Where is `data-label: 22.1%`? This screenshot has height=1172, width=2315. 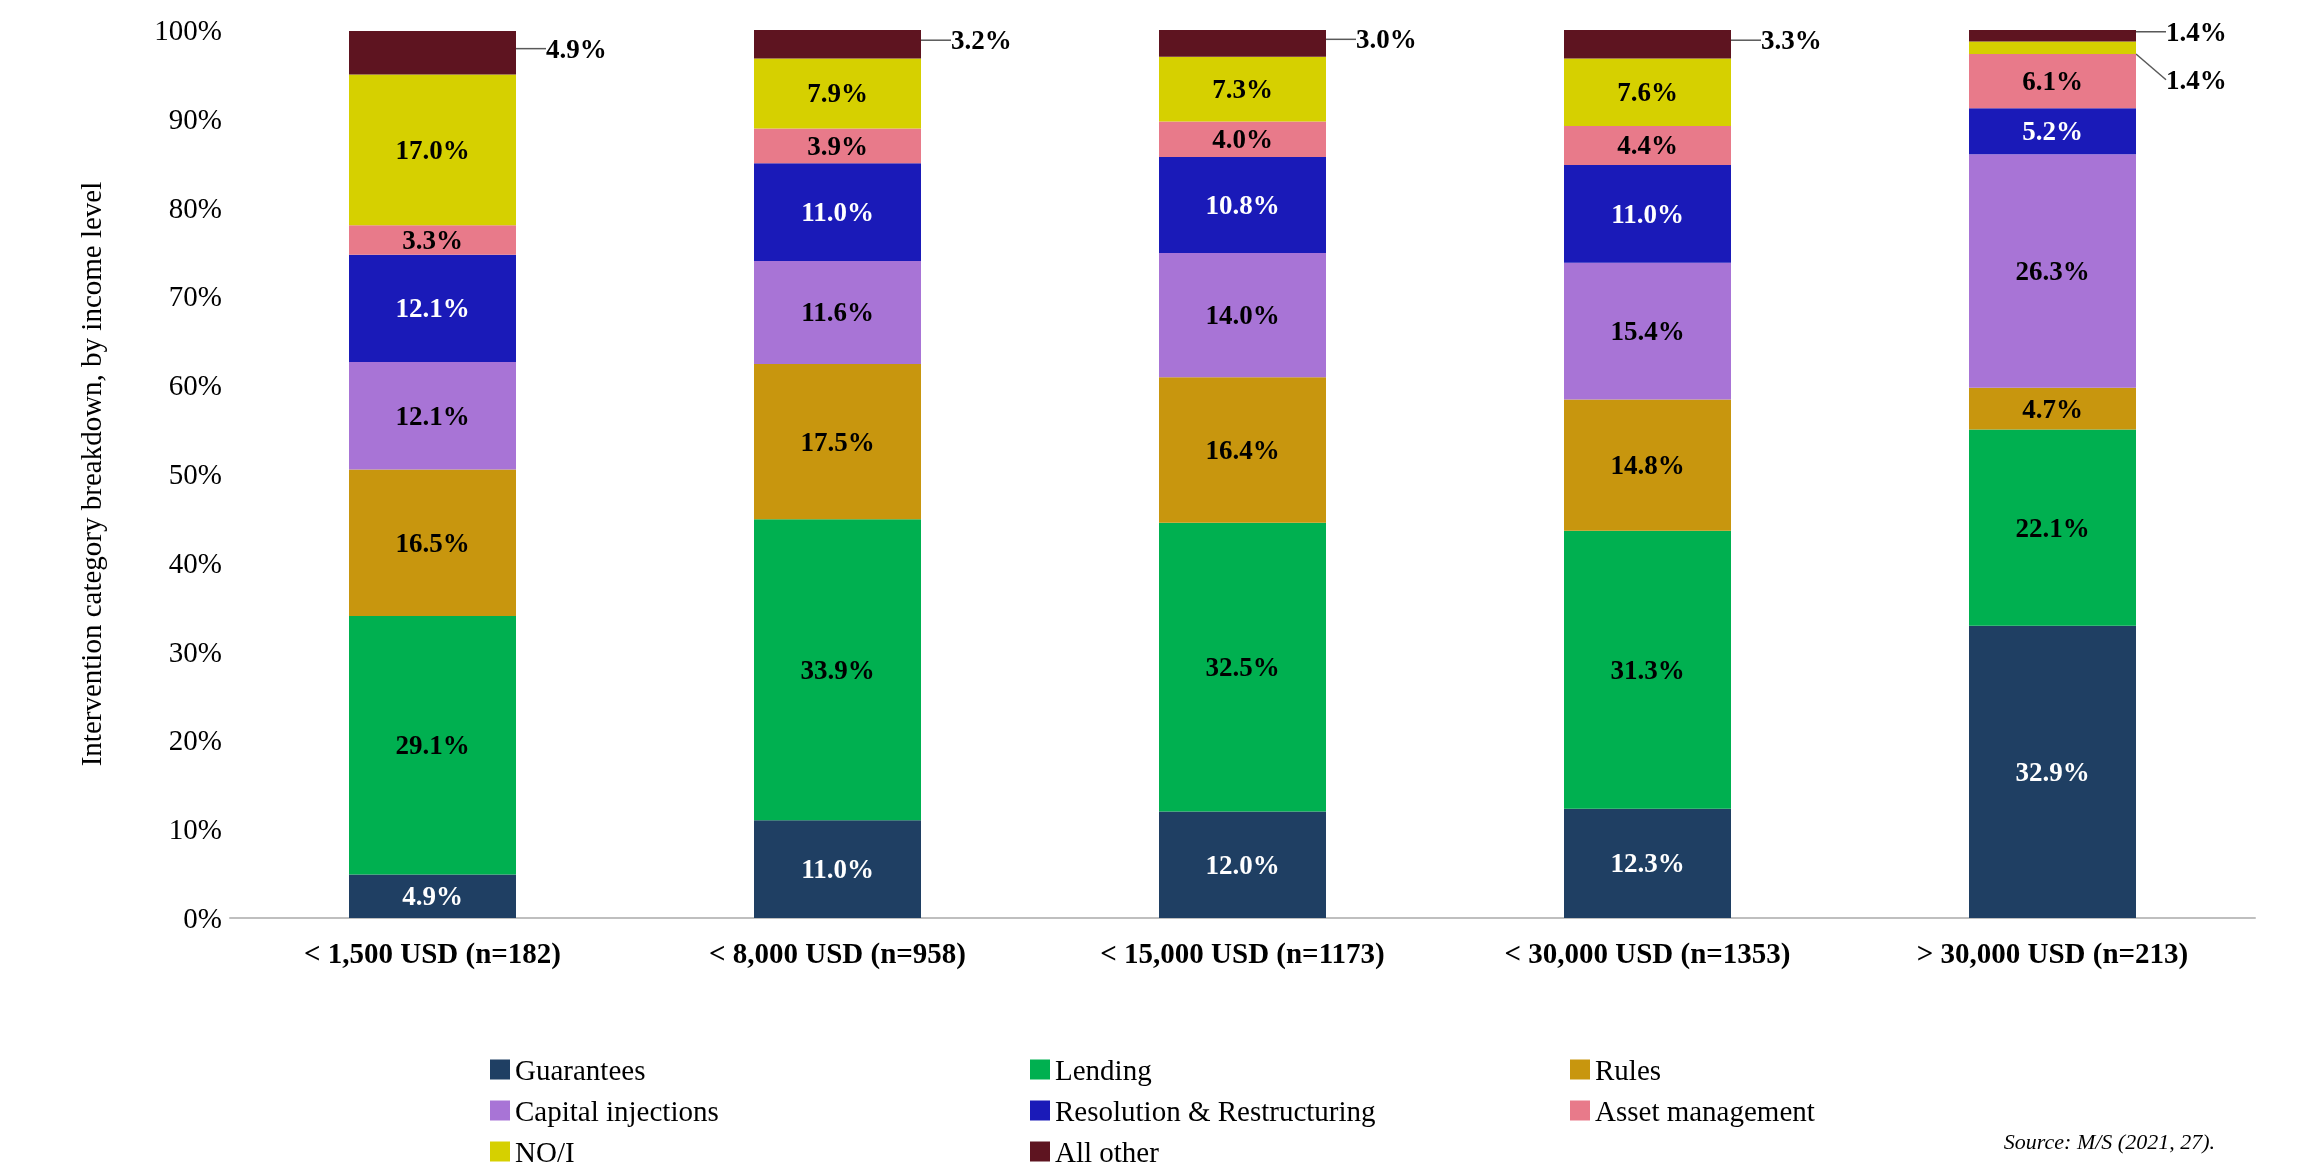 data-label: 22.1% is located at coordinates (2052, 527).